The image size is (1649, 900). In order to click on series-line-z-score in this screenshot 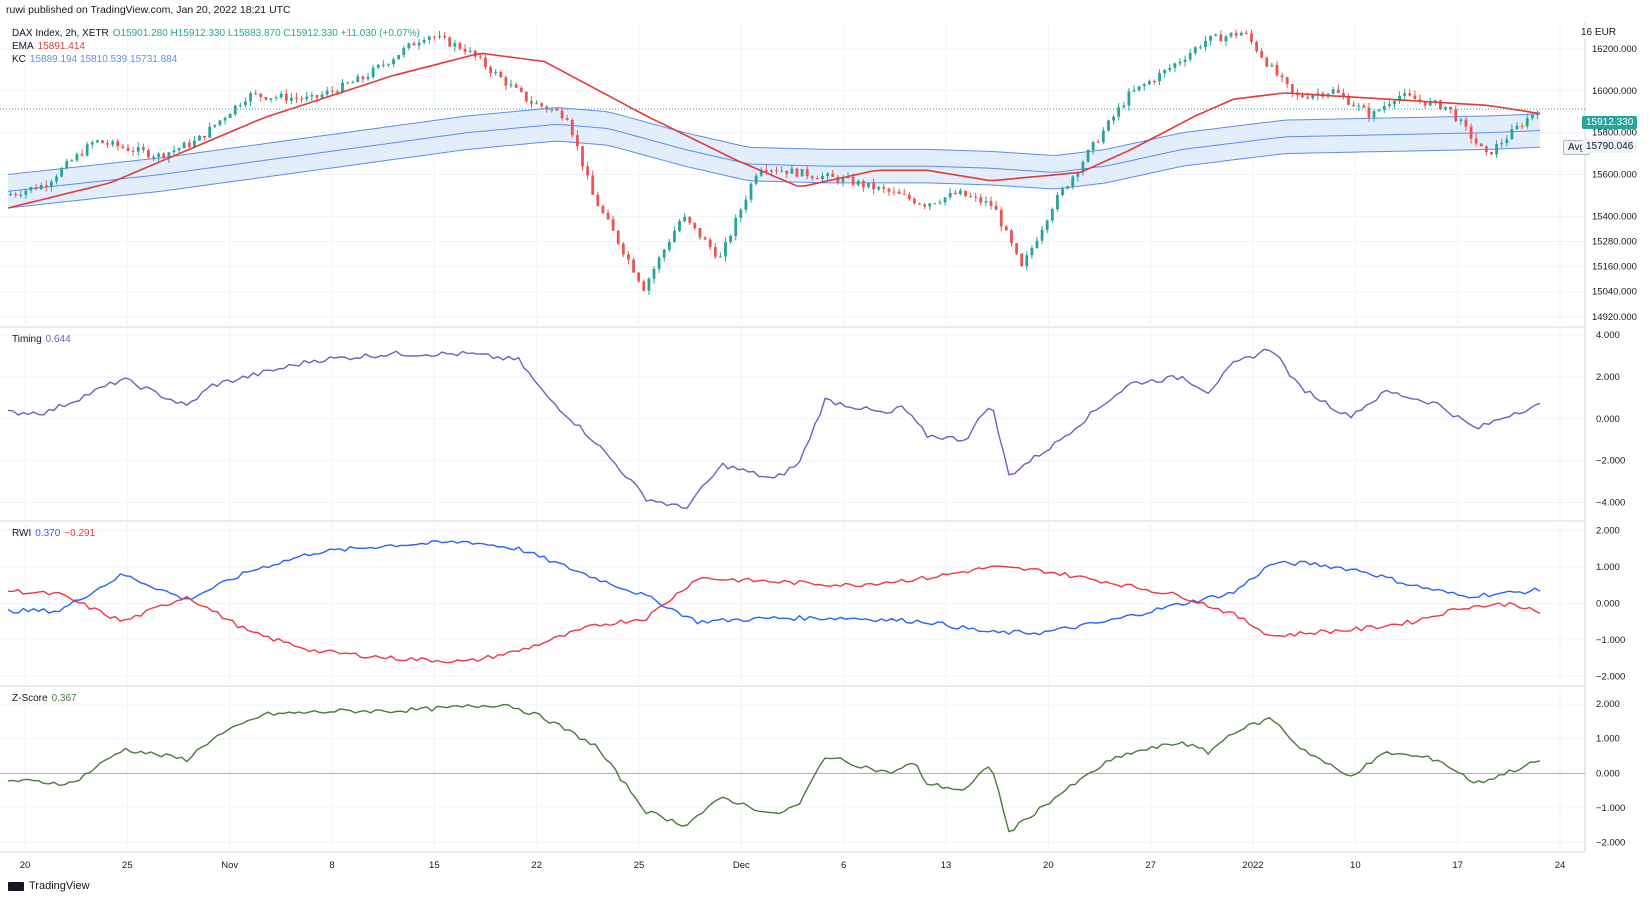, I will do `click(774, 768)`.